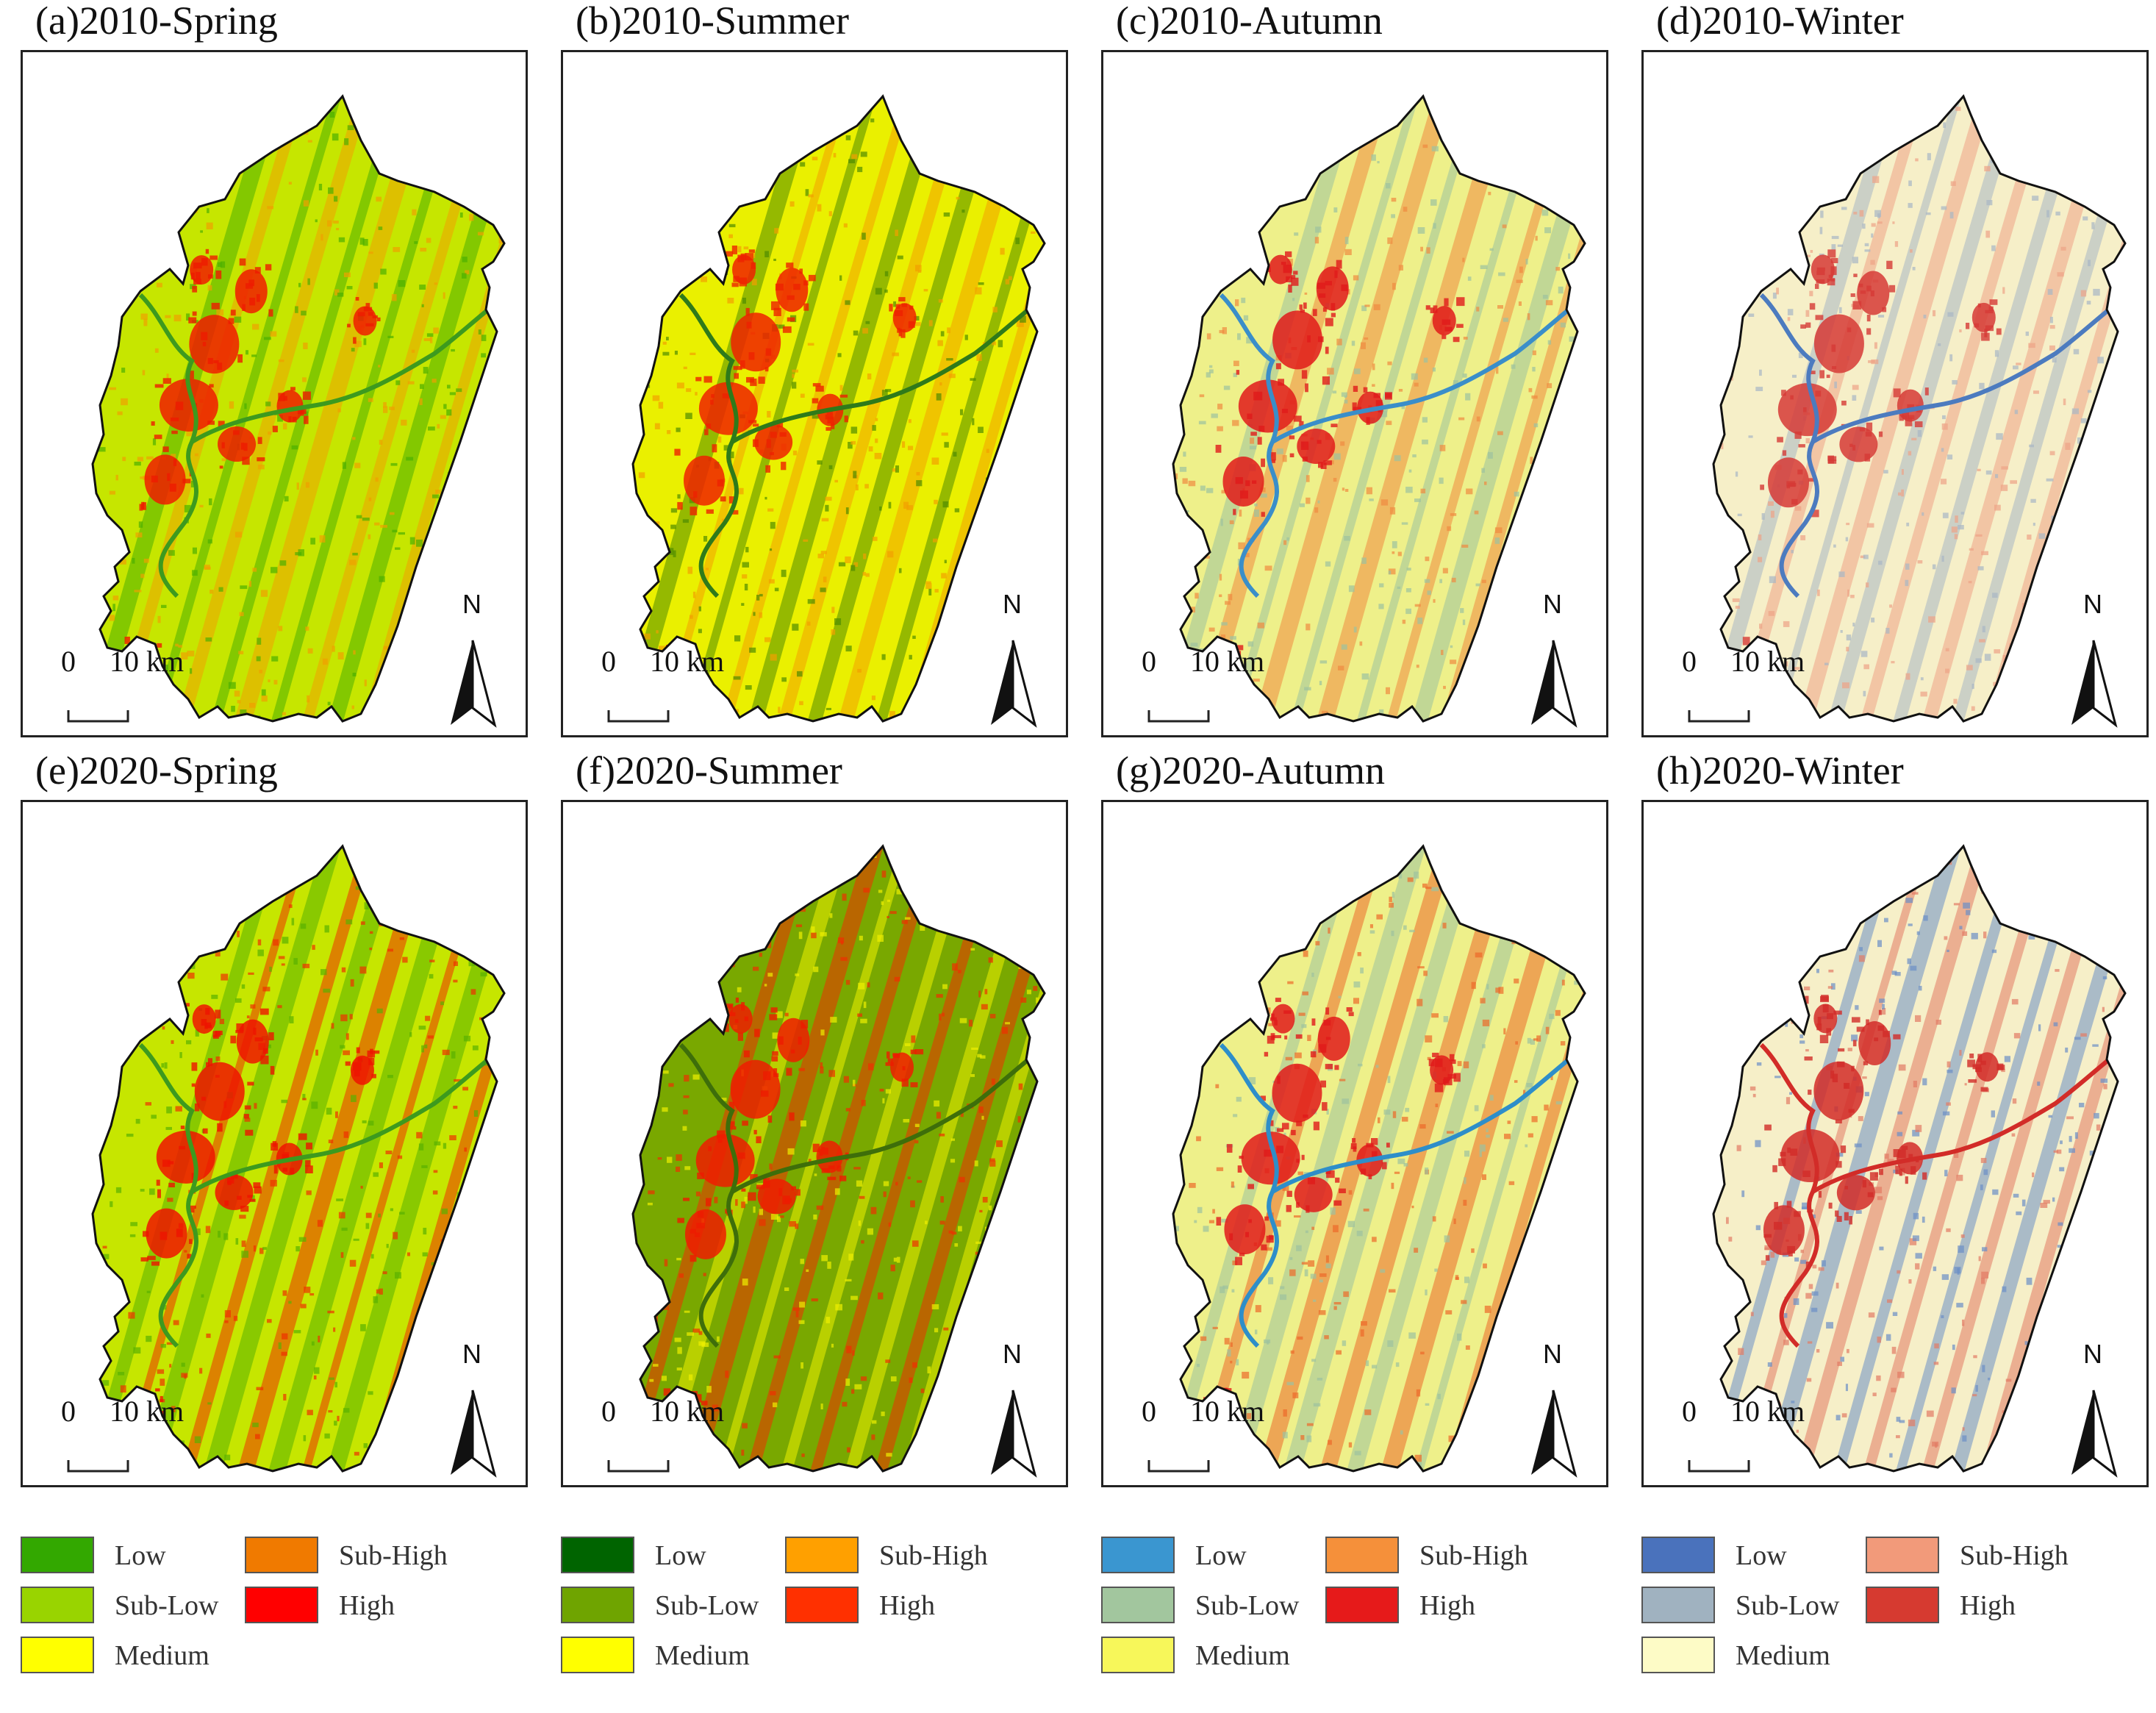 The height and width of the screenshot is (1713, 2156). I want to click on map-panel: (d)2010-Winter 0 10 km N, so click(1885, 369).